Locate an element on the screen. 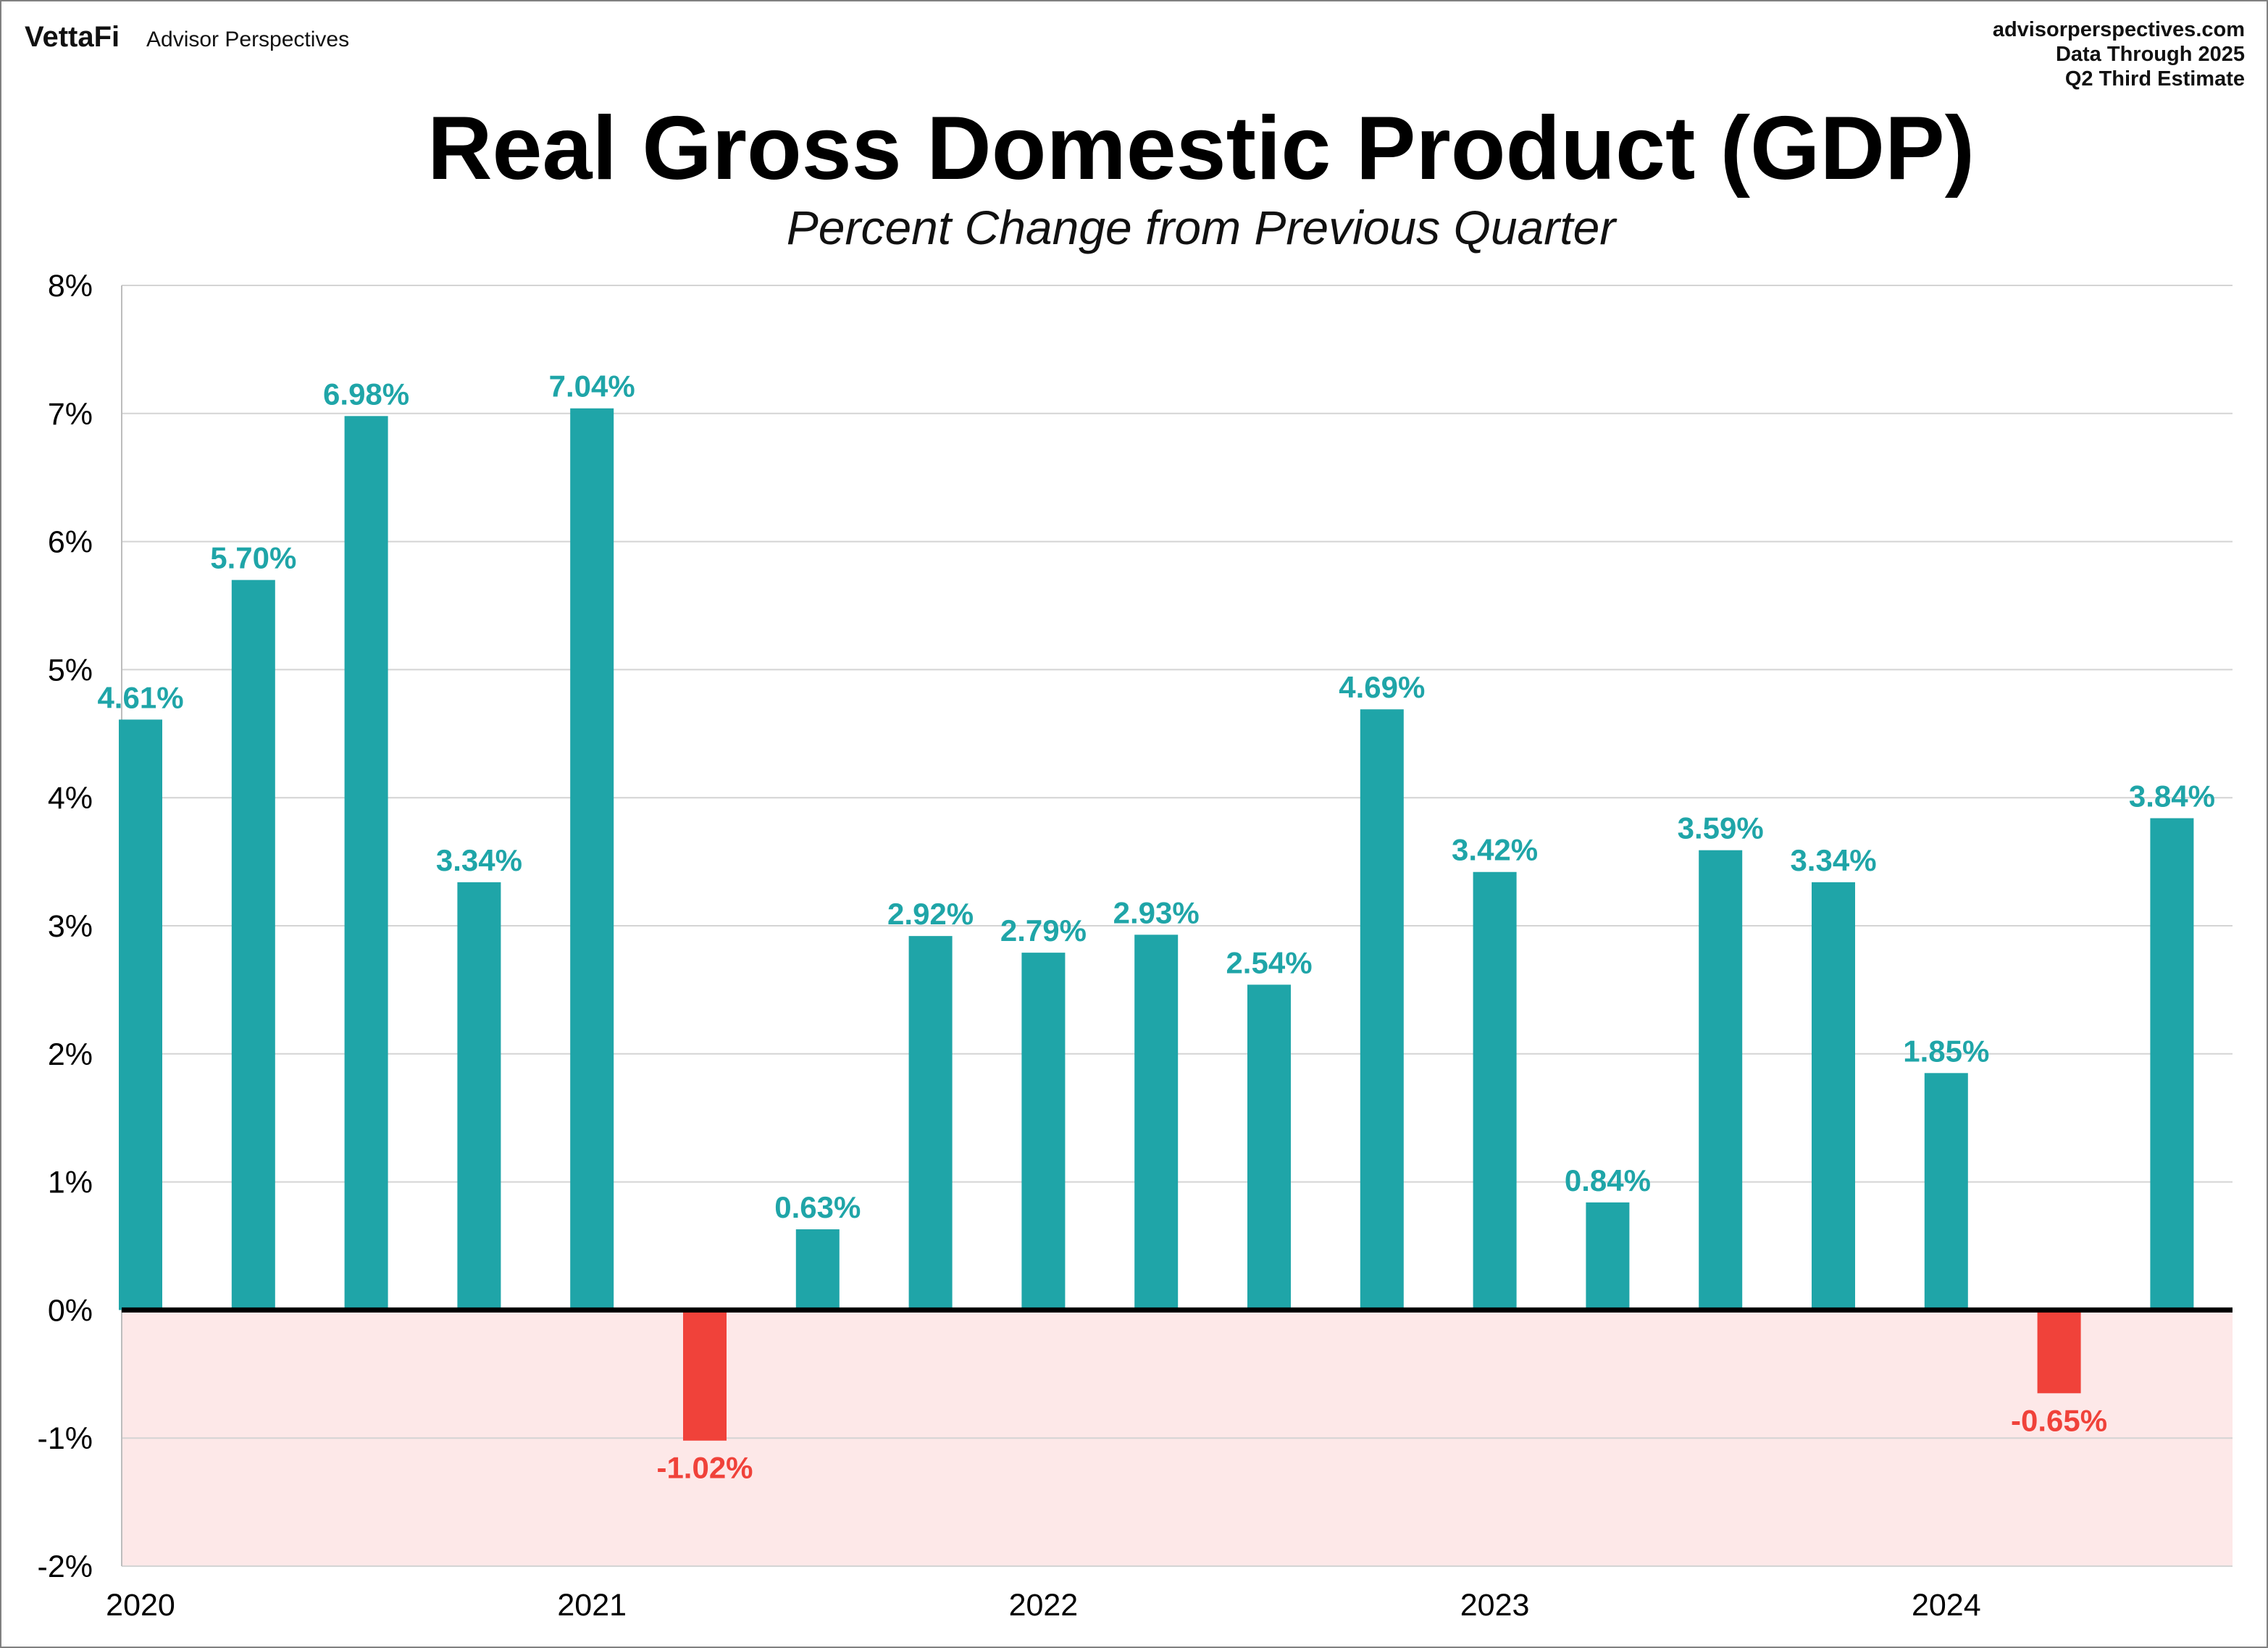 The height and width of the screenshot is (1648, 2268). y-tick-label: 7% is located at coordinates (70, 414).